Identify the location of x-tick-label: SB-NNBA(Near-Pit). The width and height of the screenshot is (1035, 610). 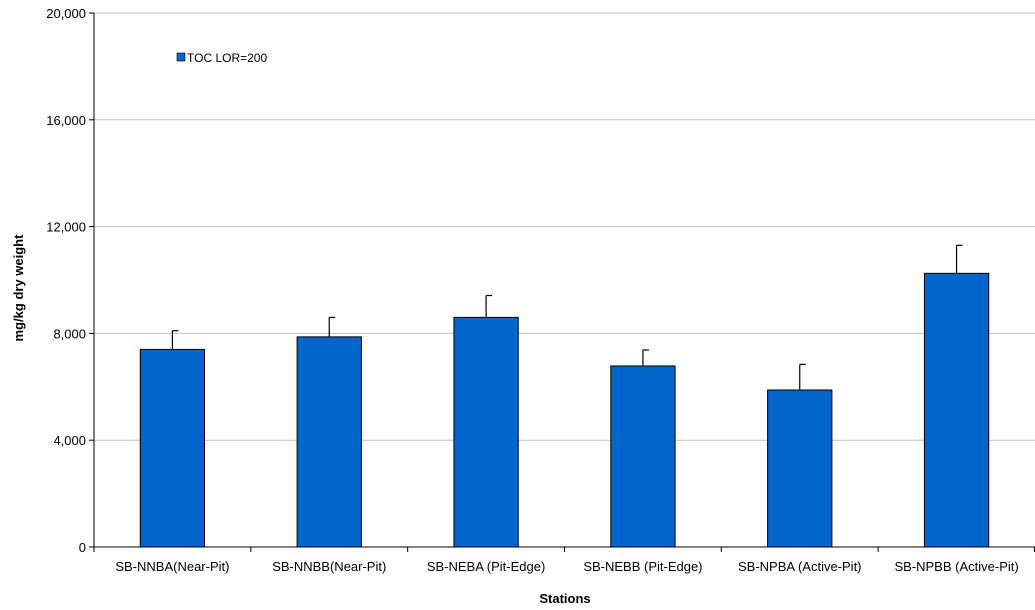
(172, 566).